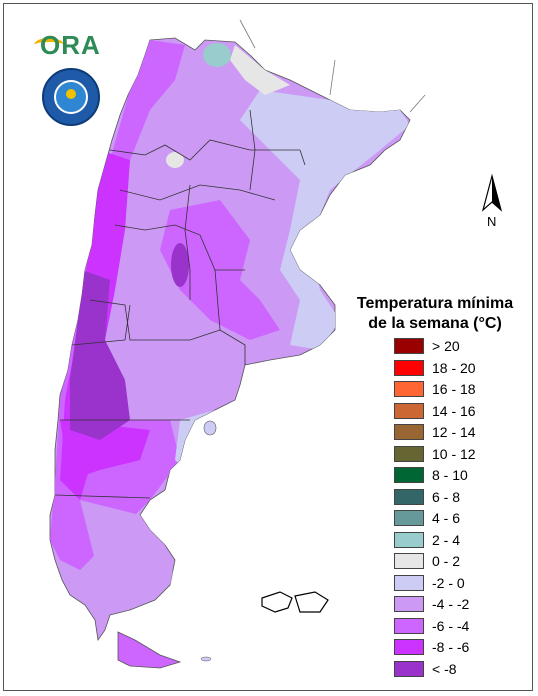 Image resolution: width=538 pixels, height=696 pixels. Describe the element at coordinates (454, 410) in the screenshot. I see `legend-label: 14 - 16` at that location.